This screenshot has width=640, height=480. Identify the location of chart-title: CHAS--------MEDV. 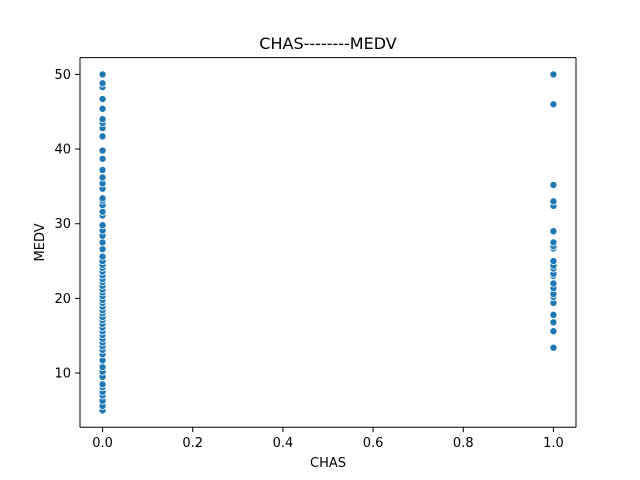
(327, 43).